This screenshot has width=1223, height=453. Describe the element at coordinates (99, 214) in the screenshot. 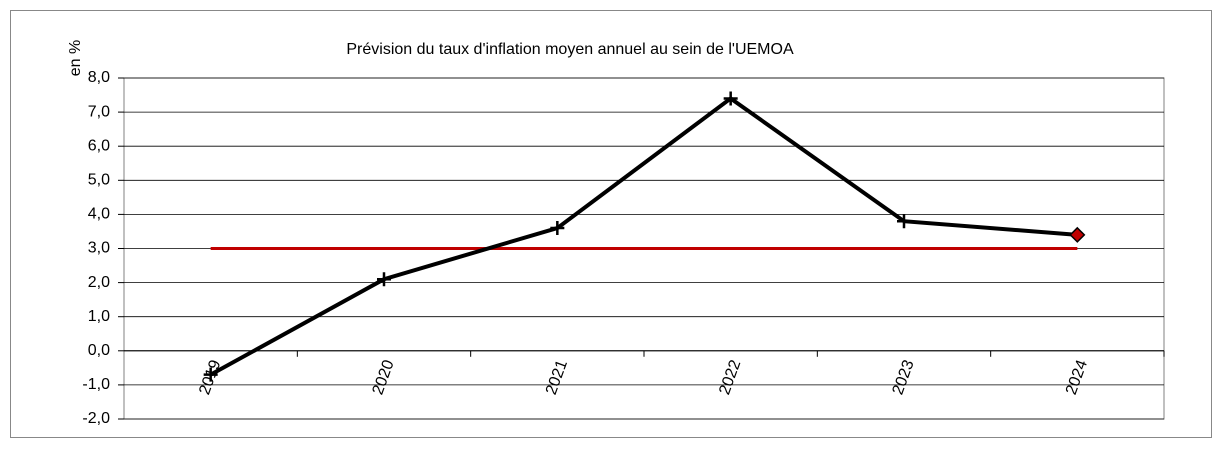

I see `y-tick-label: 4,0` at that location.